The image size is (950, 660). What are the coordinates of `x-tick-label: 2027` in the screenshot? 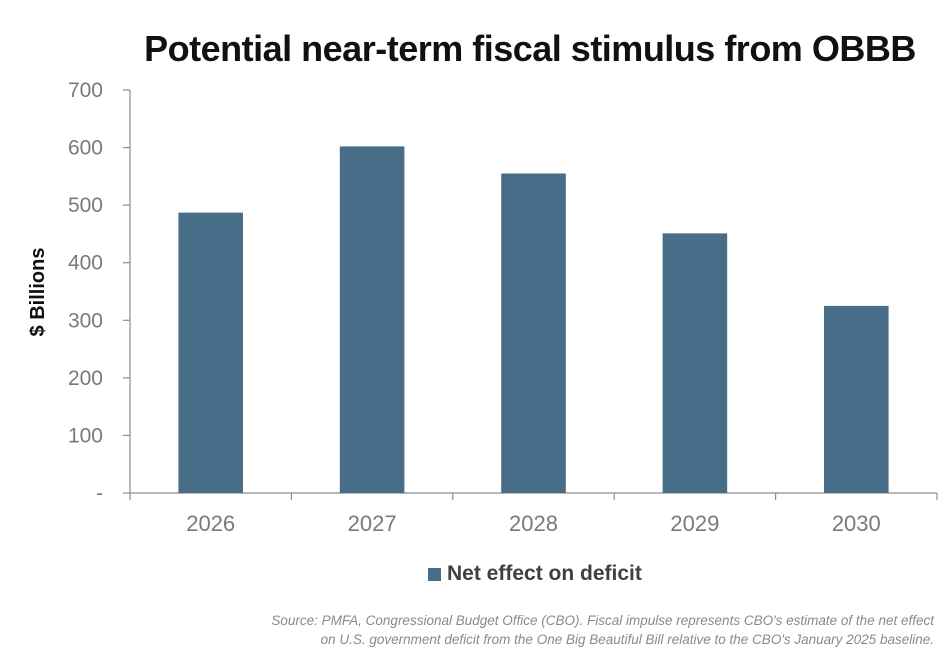 It's located at (372, 523).